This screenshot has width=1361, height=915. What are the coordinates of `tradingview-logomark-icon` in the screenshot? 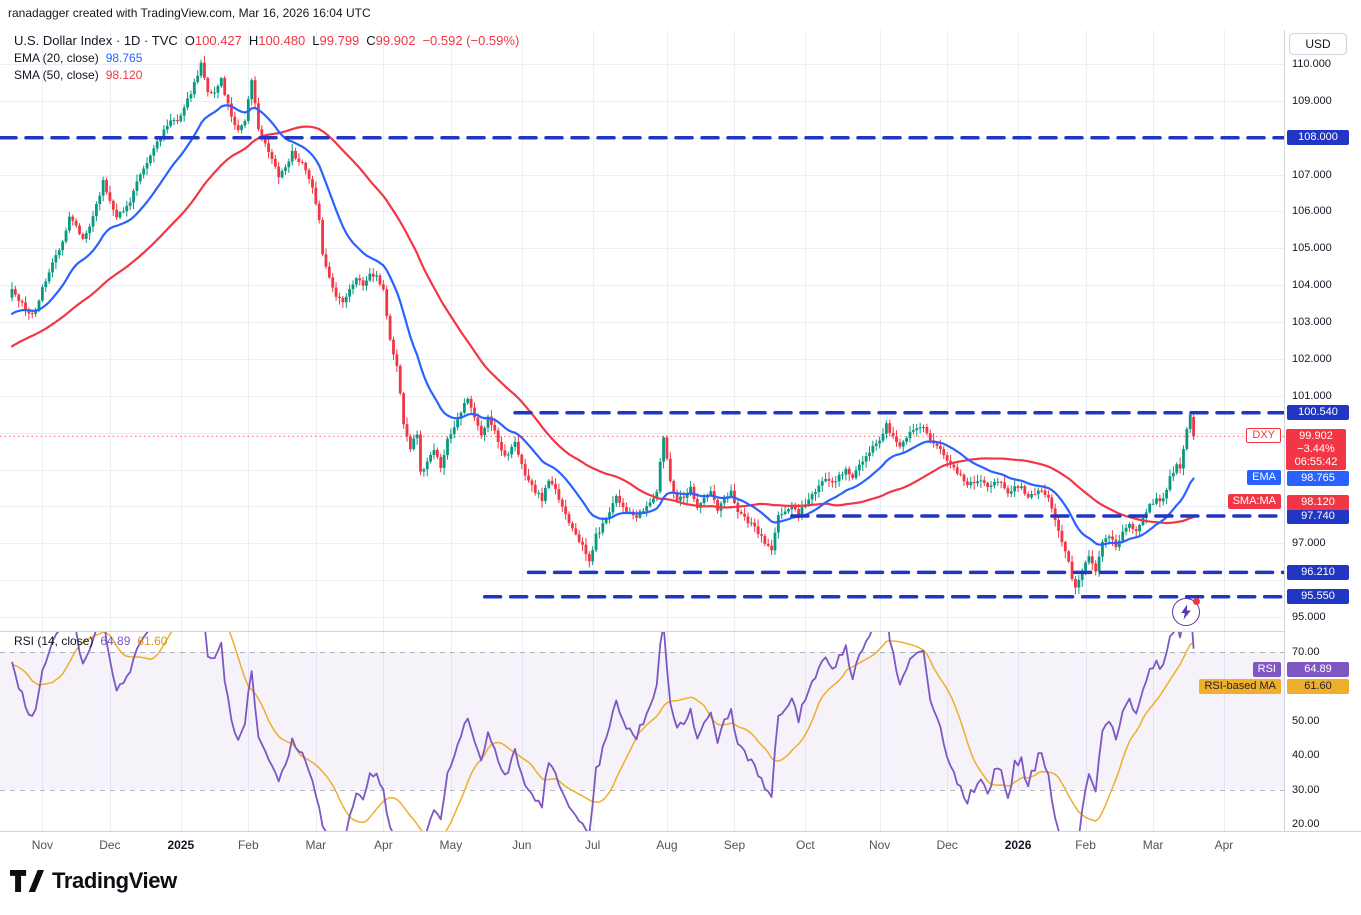 It's located at (27, 881).